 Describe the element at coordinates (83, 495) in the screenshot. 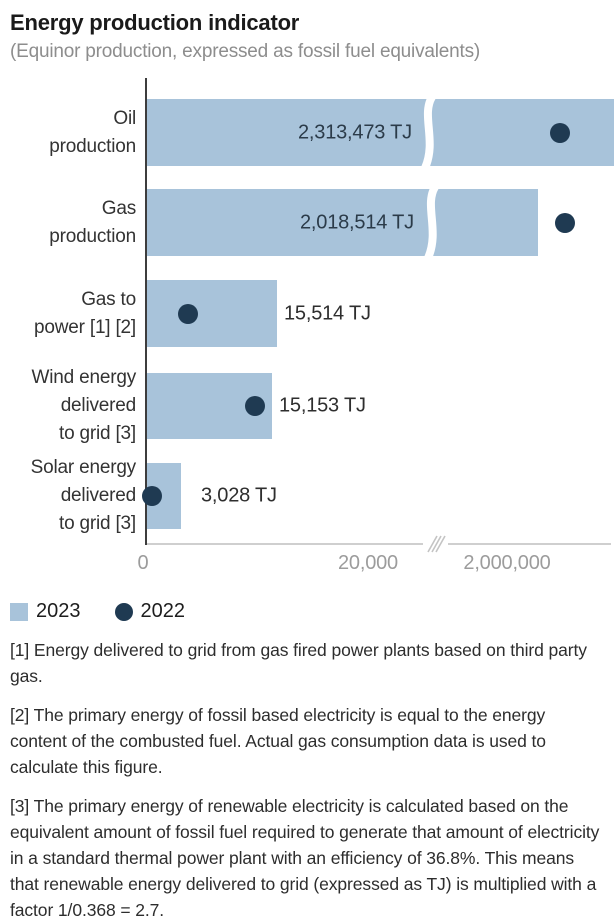

I see `category-label: Solar energy delivered to grid [3]` at that location.